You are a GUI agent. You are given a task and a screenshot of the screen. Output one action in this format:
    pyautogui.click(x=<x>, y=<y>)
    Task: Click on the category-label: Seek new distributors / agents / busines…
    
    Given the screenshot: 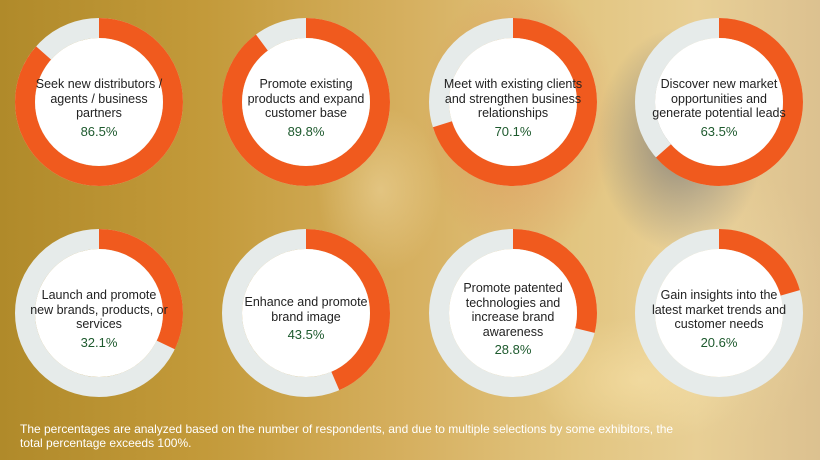 What is the action you would take?
    pyautogui.click(x=99, y=98)
    